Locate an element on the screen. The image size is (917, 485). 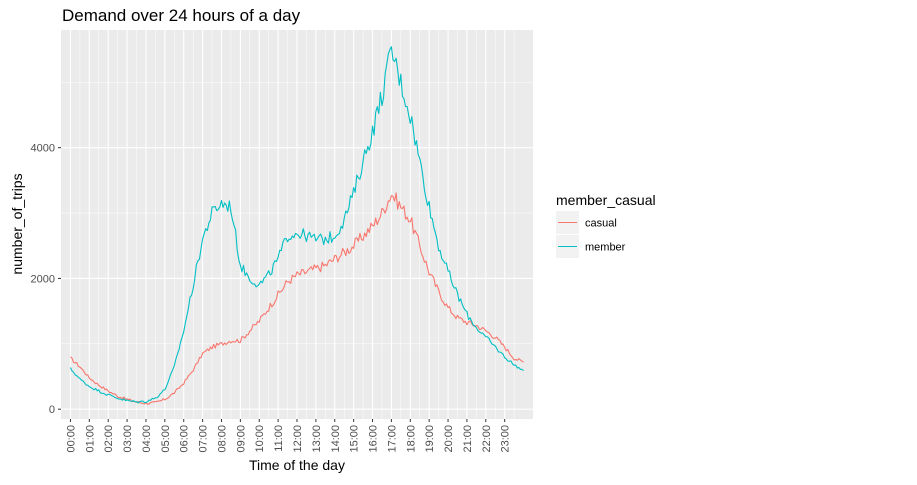
x-axis-title: Time of the day is located at coordinates (297, 465).